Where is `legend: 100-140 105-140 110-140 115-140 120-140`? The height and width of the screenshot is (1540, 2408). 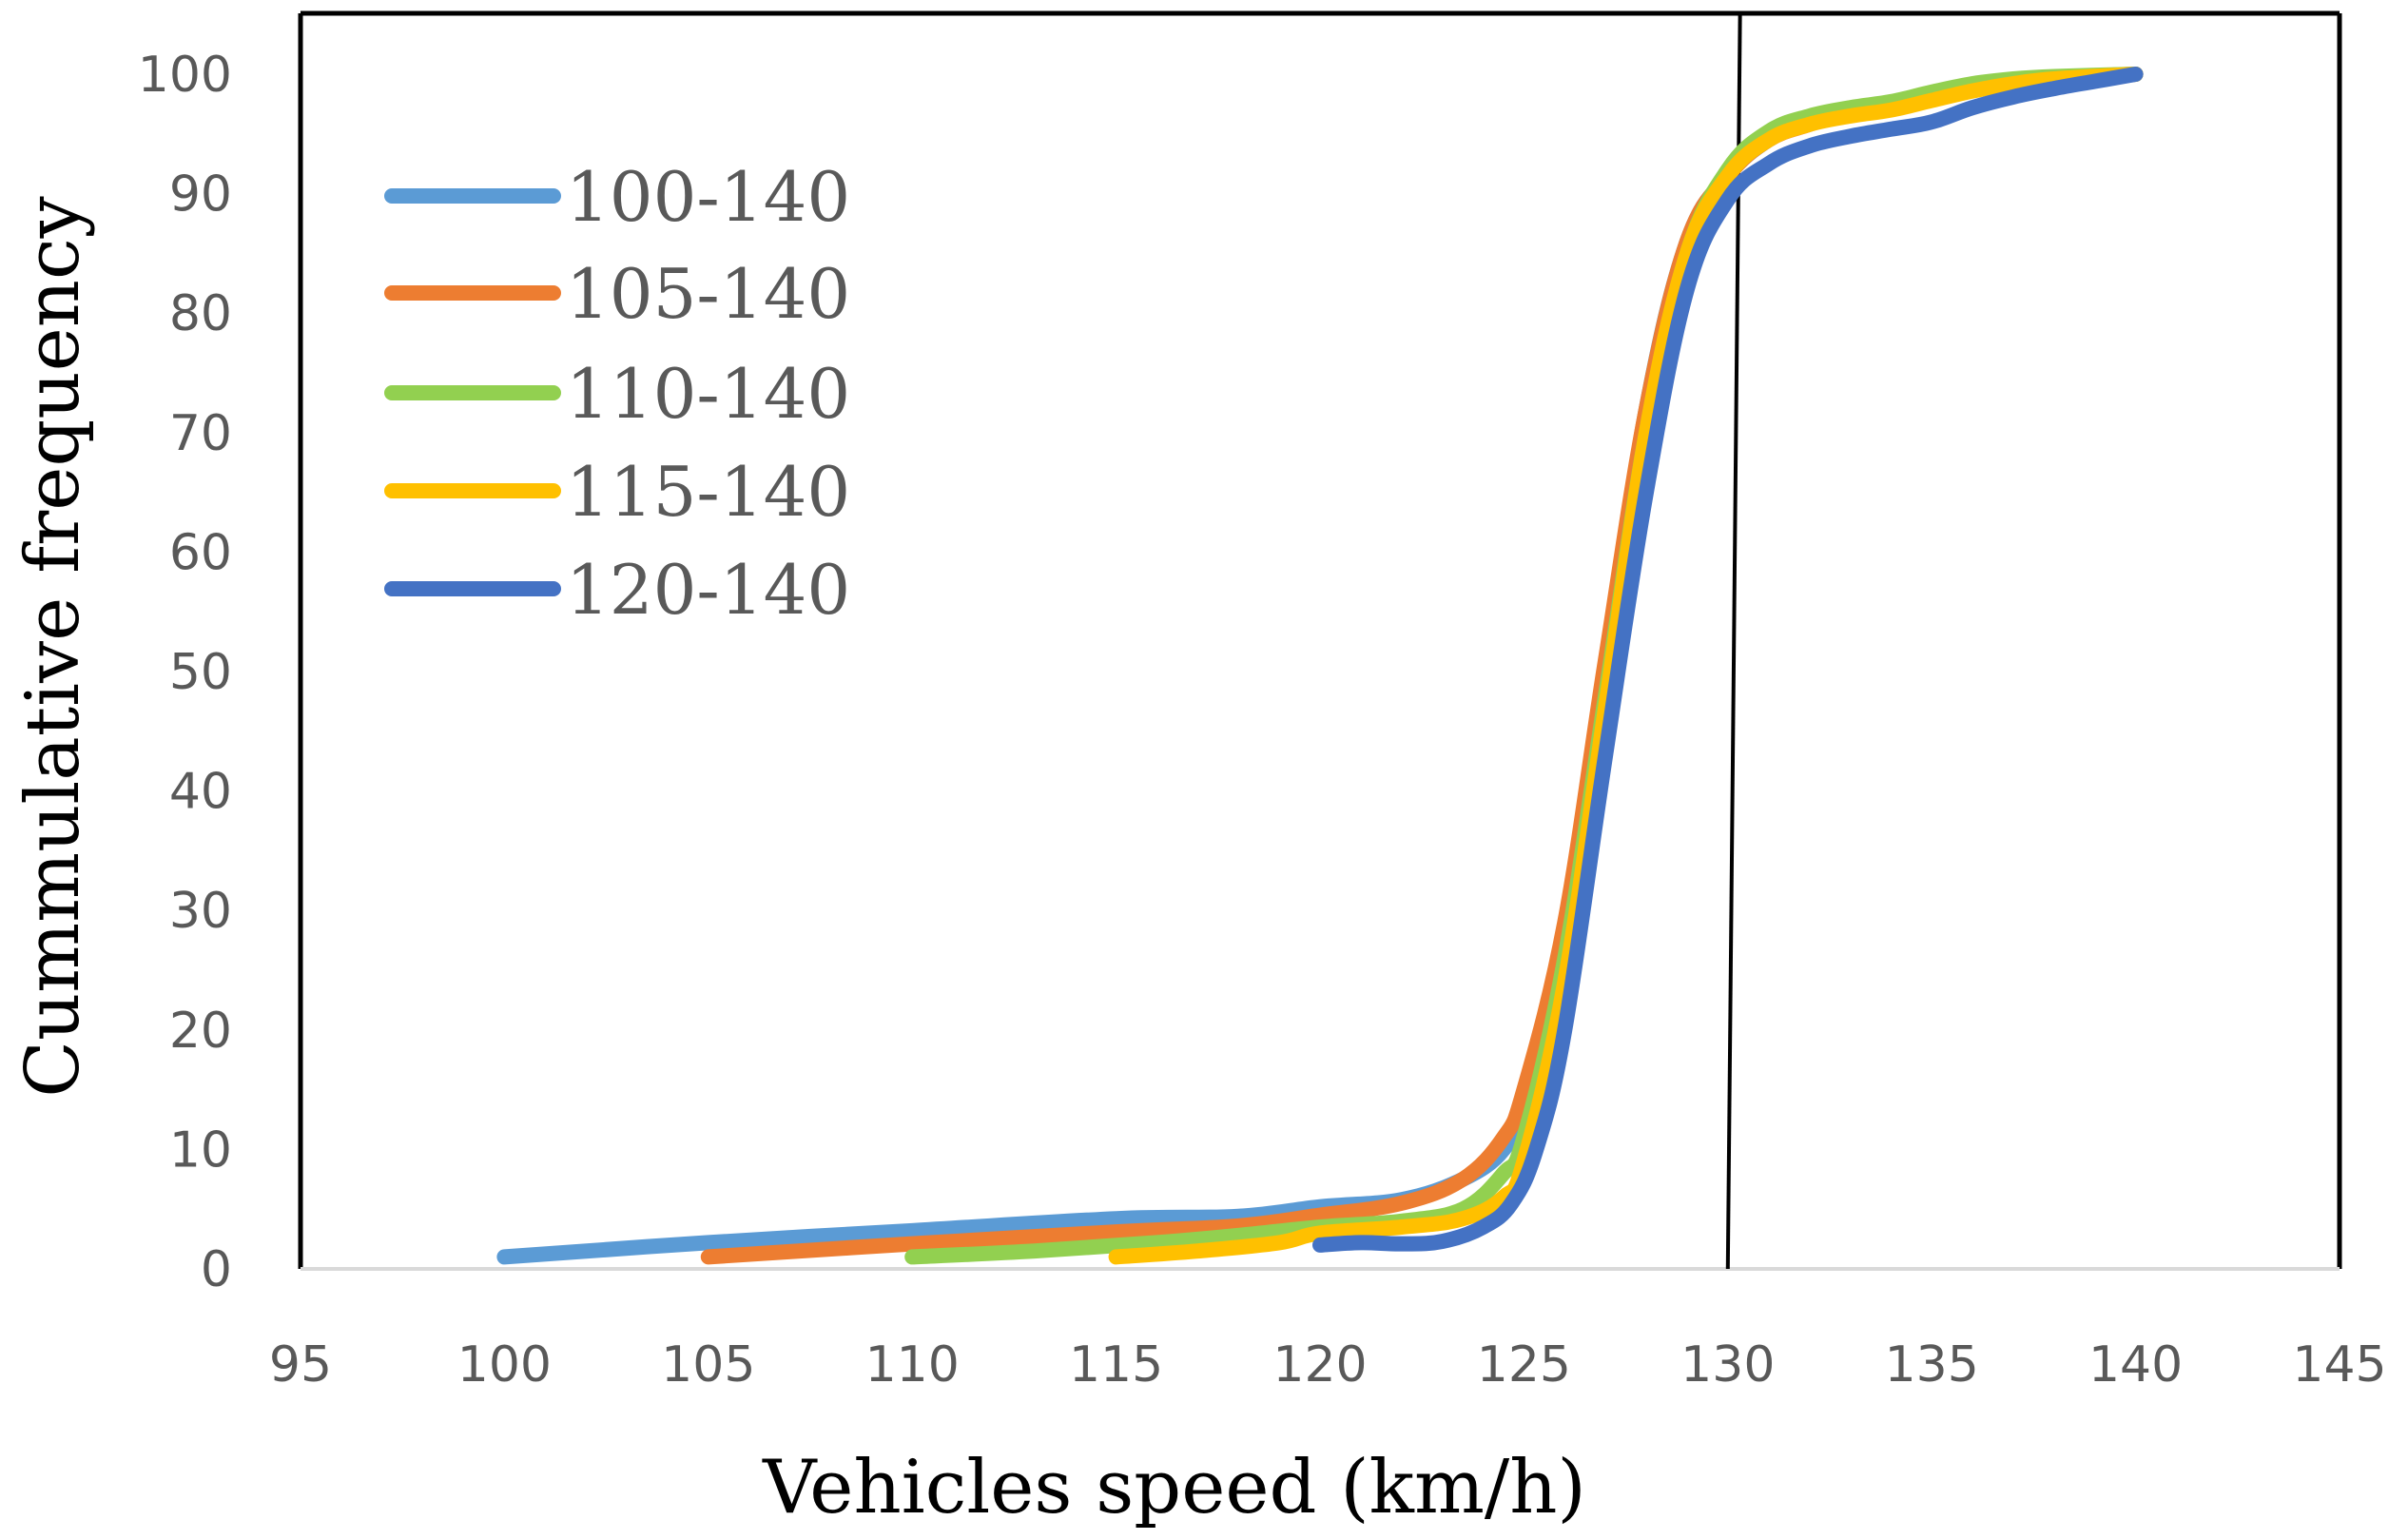 legend: 100-140 105-140 110-140 115-140 120-140 is located at coordinates (617, 394).